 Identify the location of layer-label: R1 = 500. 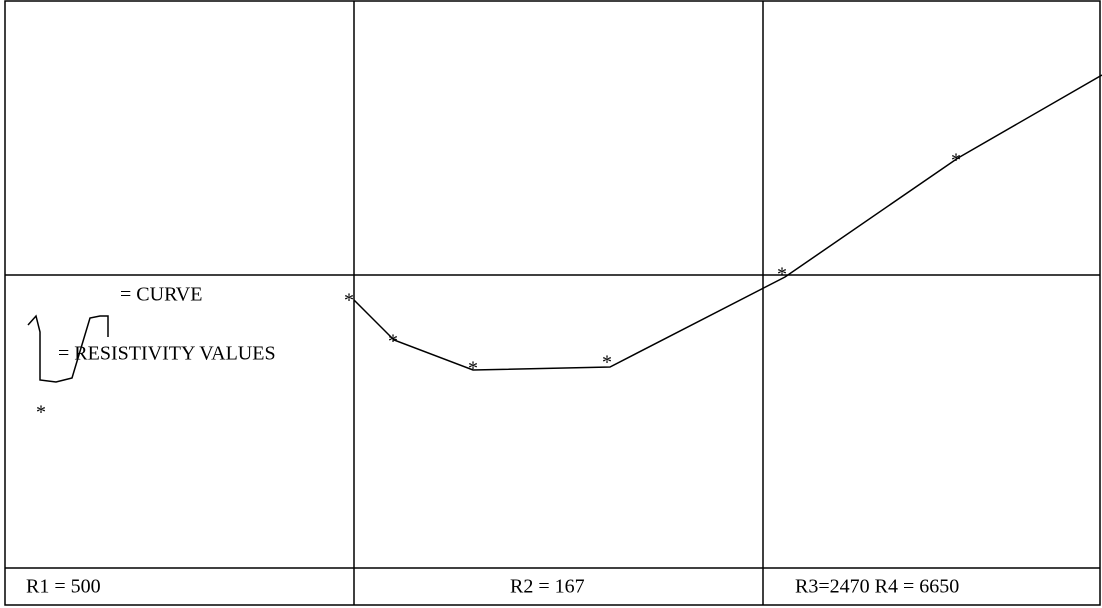
(63, 587).